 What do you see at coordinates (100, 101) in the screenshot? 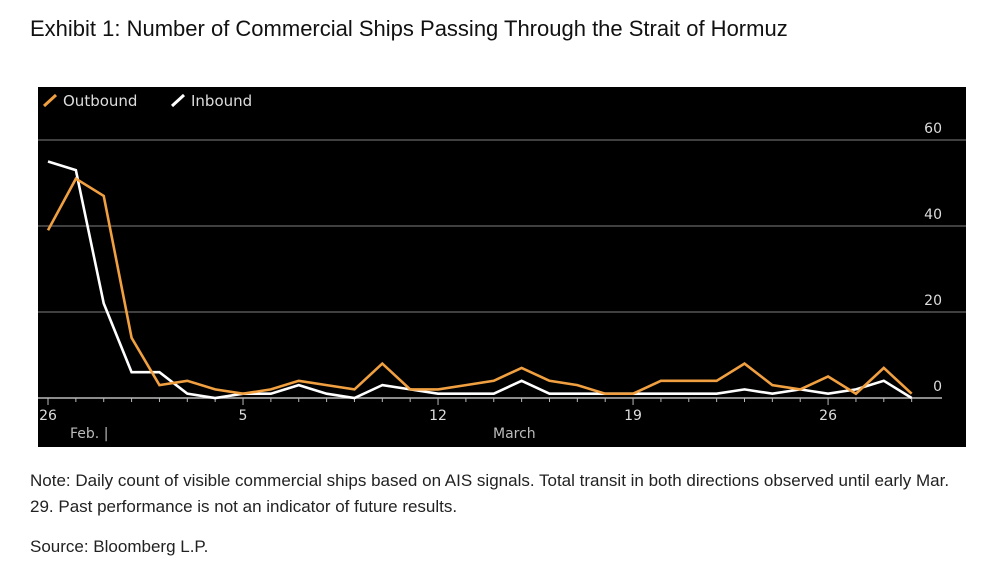
I see `legend-label-outbound: Outbound` at bounding box center [100, 101].